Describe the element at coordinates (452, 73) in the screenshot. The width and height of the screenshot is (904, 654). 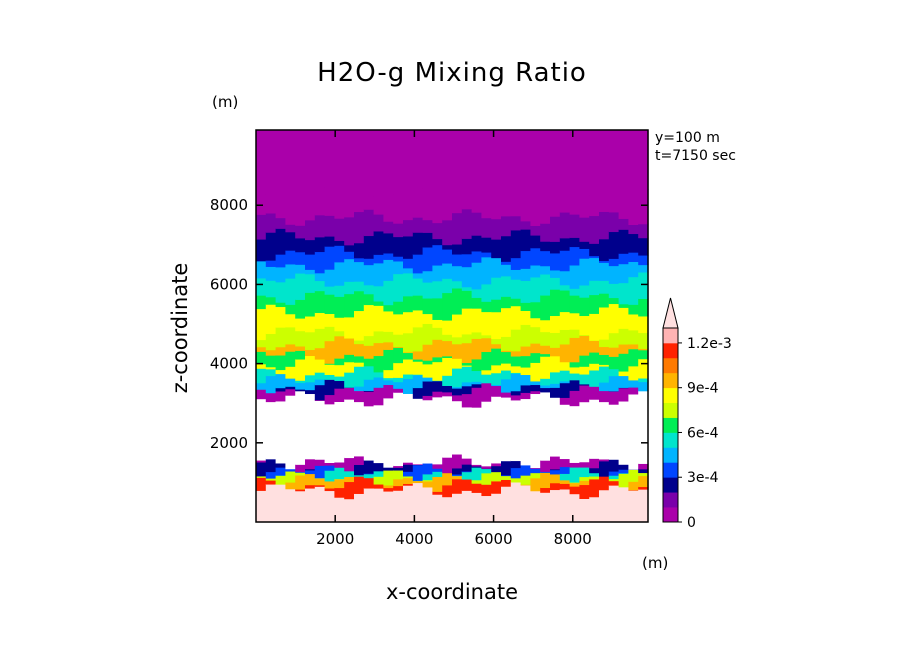
I see `chart-title: H2O-g Mixing Ratio` at that location.